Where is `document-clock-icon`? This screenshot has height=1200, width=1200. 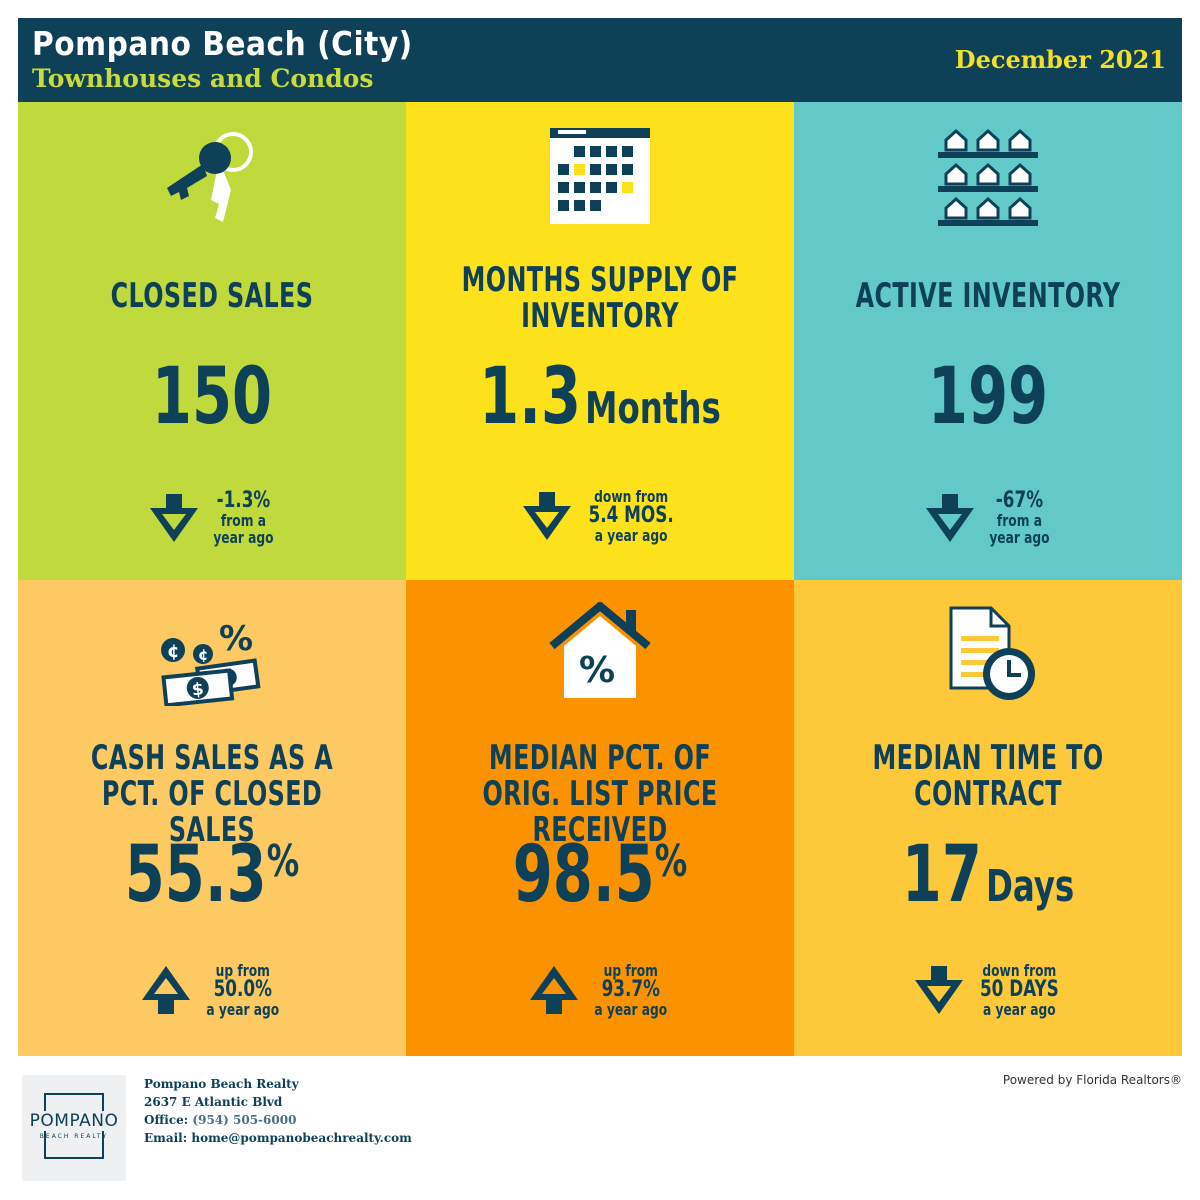
document-clock-icon is located at coordinates (988, 654).